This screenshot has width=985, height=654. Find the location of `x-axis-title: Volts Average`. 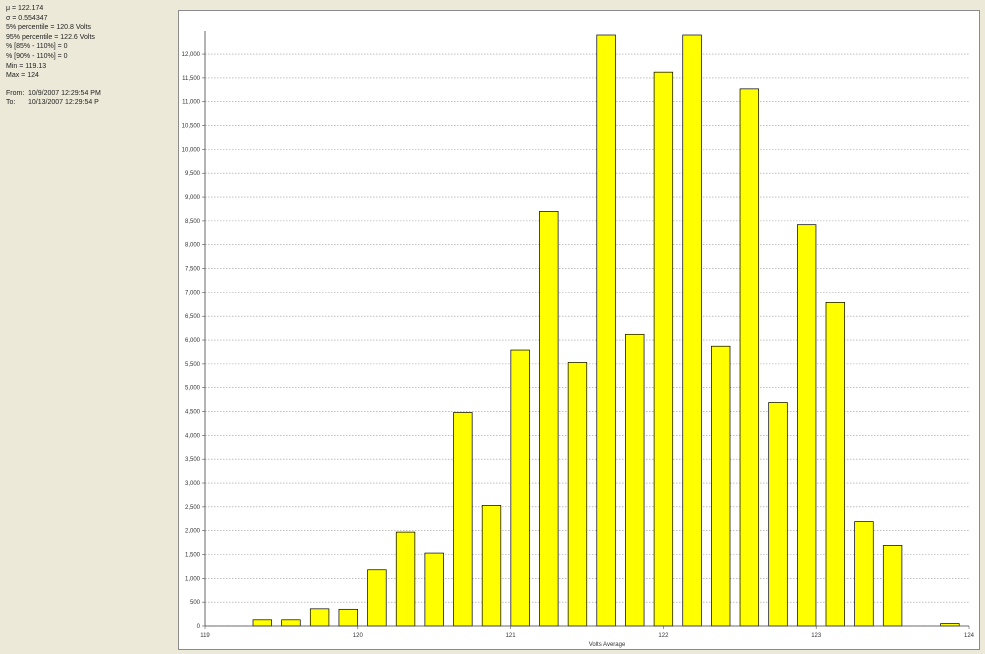

x-axis-title: Volts Average is located at coordinates (607, 645).